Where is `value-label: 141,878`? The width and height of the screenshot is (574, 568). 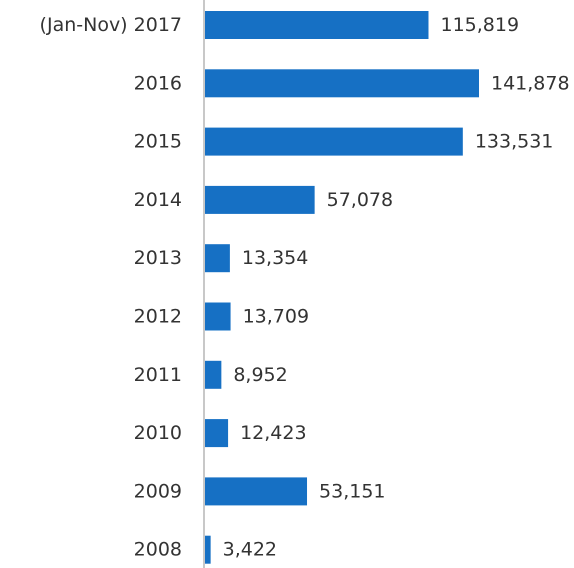 value-label: 141,878 is located at coordinates (530, 83).